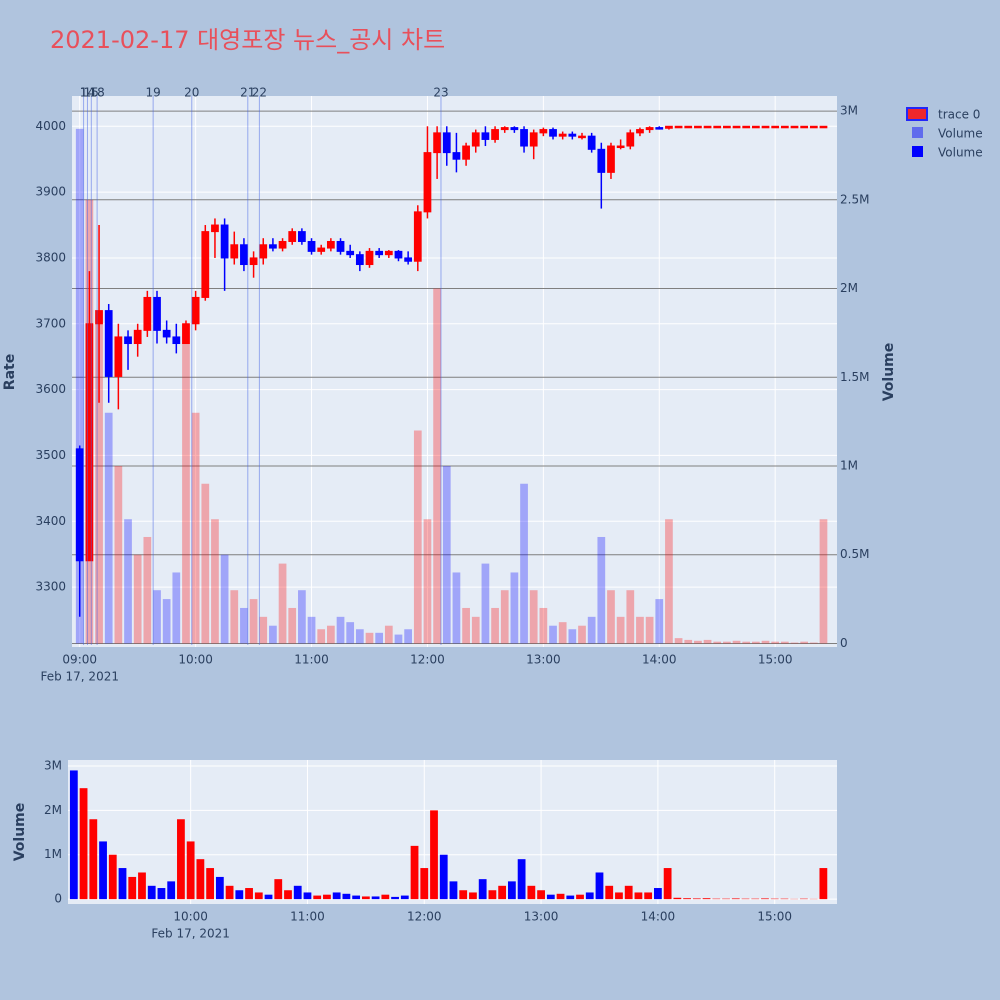  Describe the element at coordinates (259, 93) in the screenshot. I see `news-label: 22` at that location.